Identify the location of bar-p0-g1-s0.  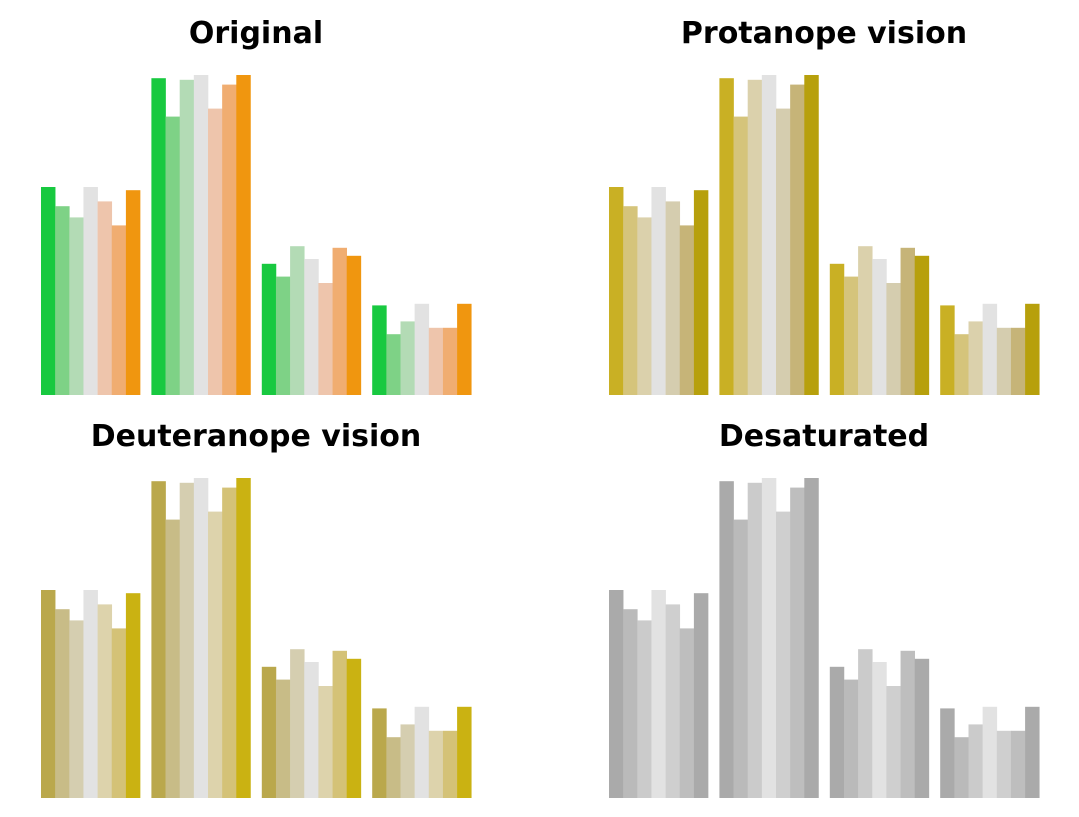
(158, 236).